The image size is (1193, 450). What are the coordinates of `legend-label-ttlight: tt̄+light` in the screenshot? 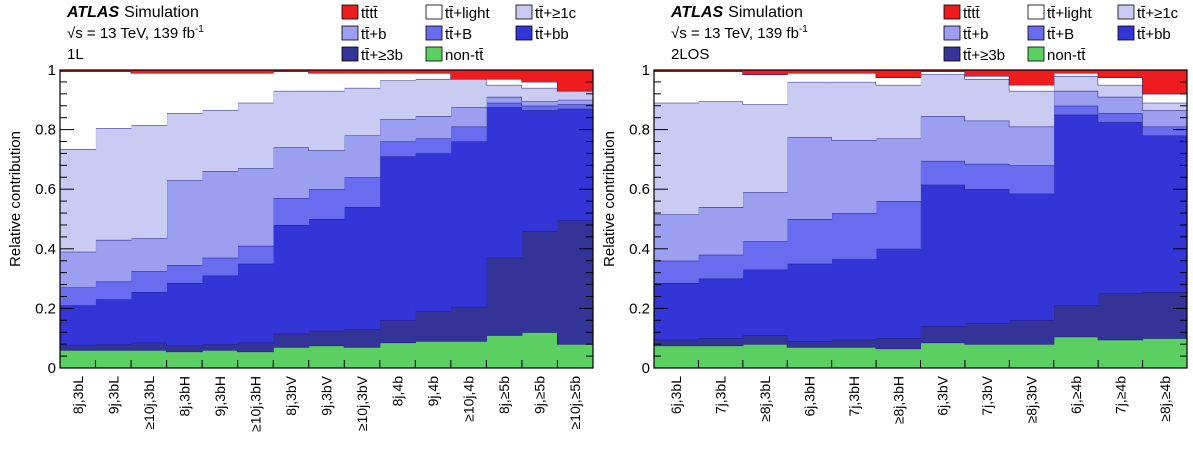 It's located at (1069, 13).